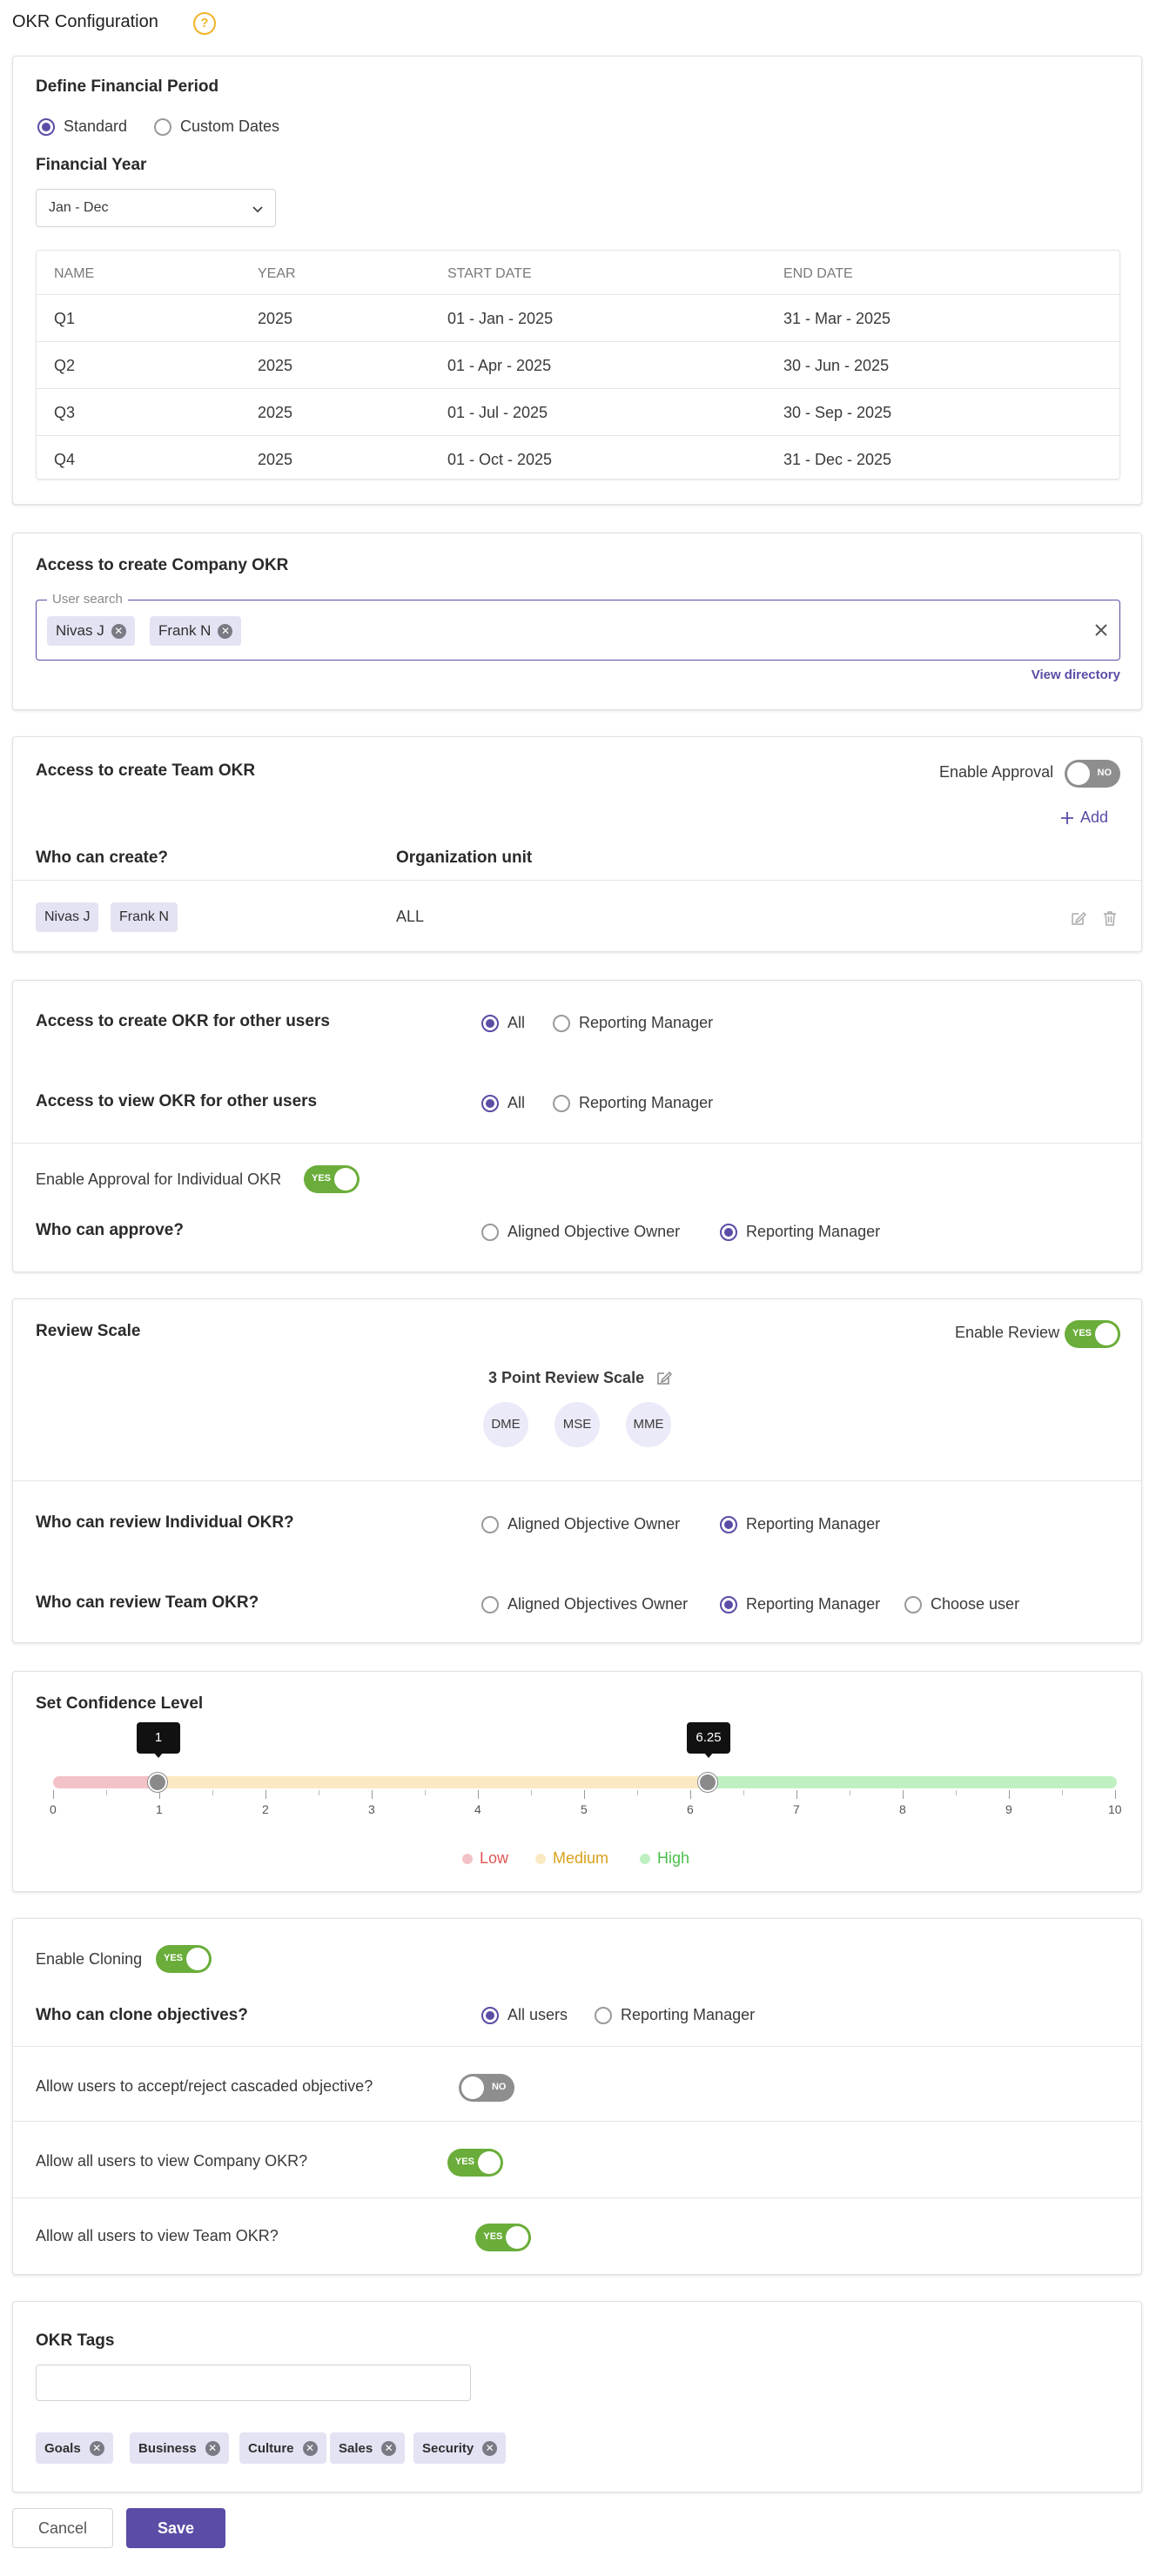  I want to click on cascade-toggle: NO, so click(487, 2088).